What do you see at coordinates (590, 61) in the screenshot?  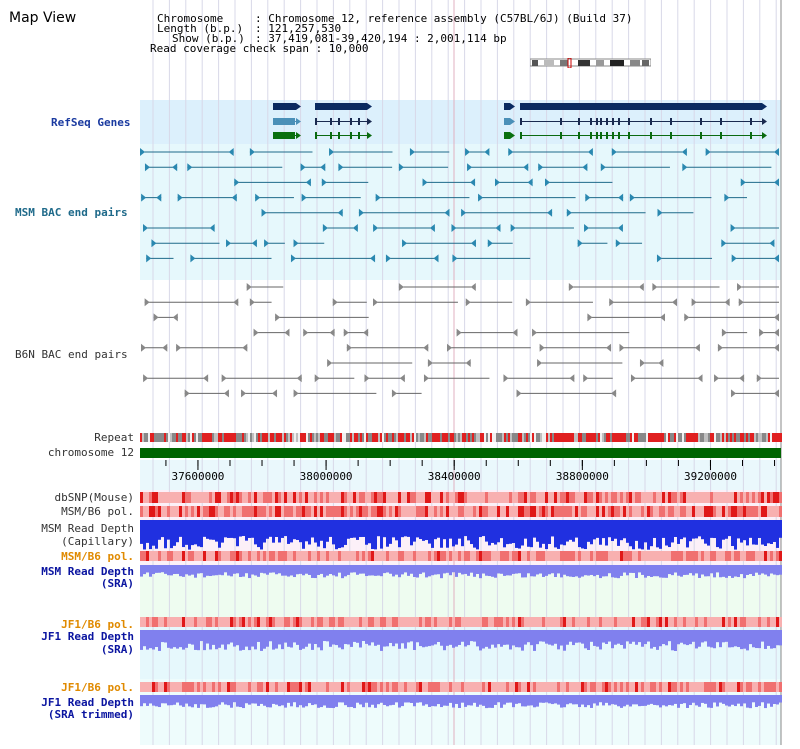 I see `chromosome-ideogram` at bounding box center [590, 61].